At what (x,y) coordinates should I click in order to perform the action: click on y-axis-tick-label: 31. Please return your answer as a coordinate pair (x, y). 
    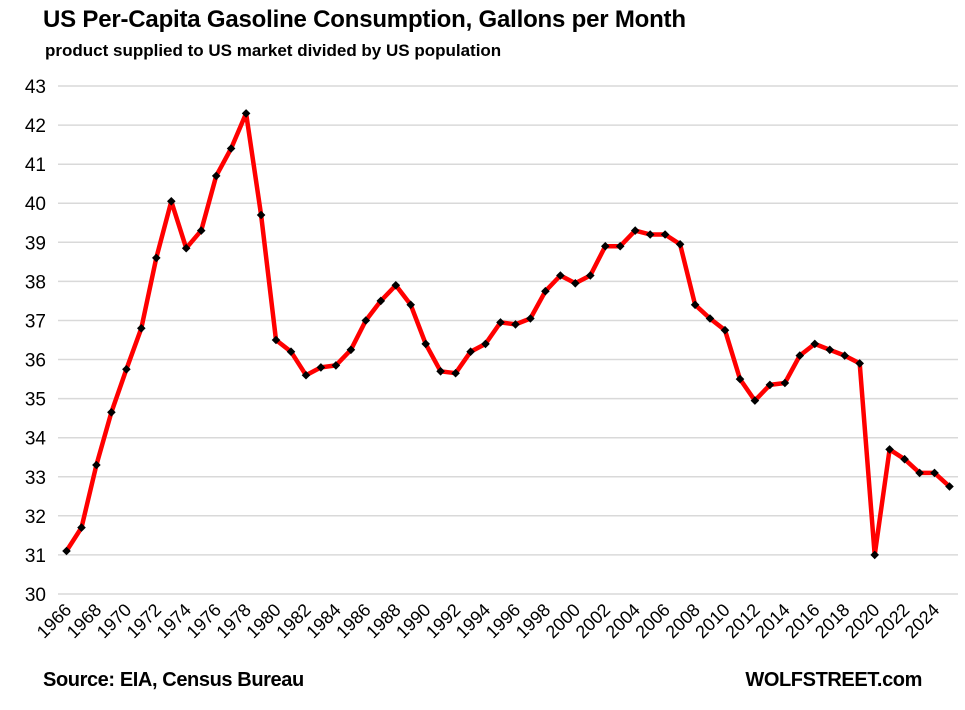
    Looking at the image, I should click on (35, 556).